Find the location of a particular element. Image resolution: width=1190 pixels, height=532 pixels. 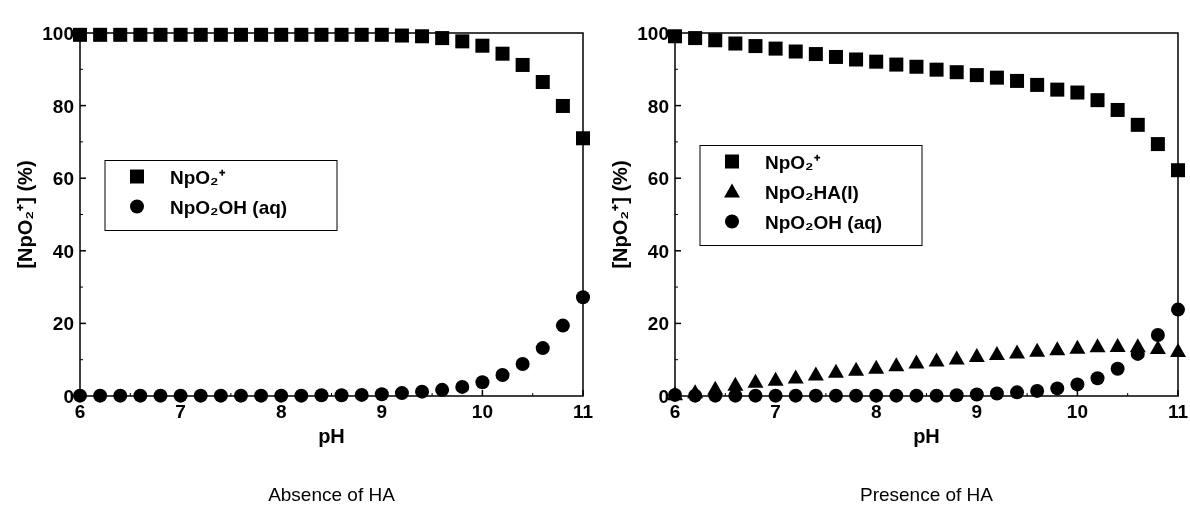

text: Presence of HA is located at coordinates (926, 494).